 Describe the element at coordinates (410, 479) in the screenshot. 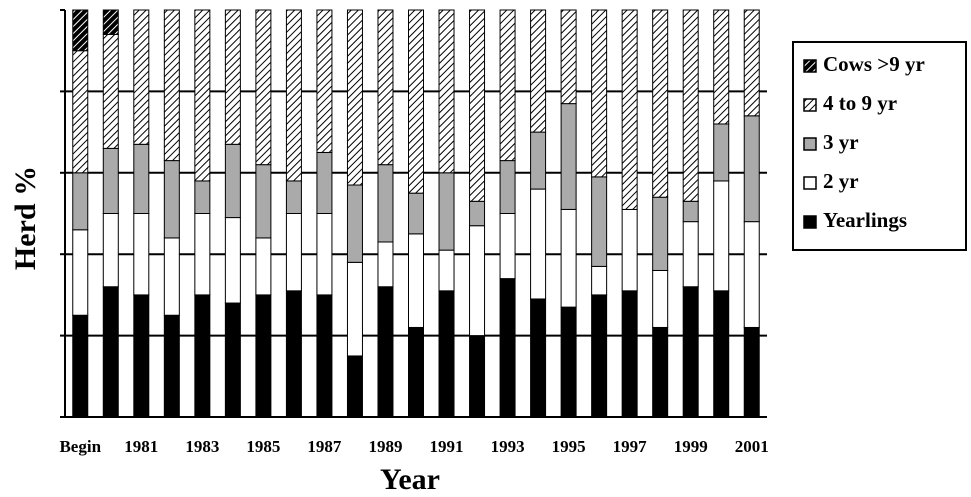

I see `x-axis-title: Year` at that location.